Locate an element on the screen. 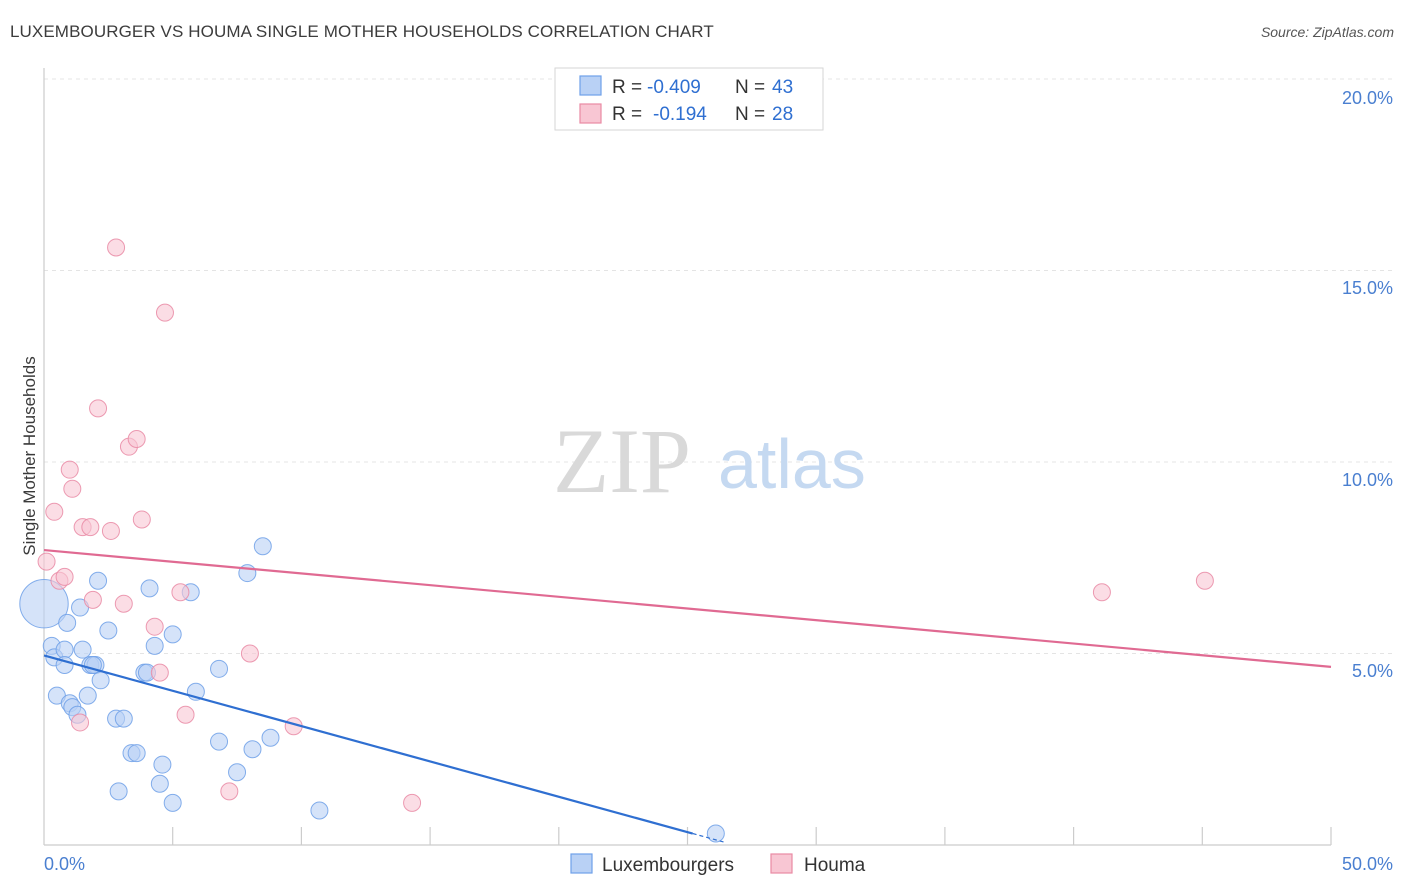 The width and height of the screenshot is (1406, 892). series-legend-label-luxembourgers: Luxembourgers is located at coordinates (668, 865).